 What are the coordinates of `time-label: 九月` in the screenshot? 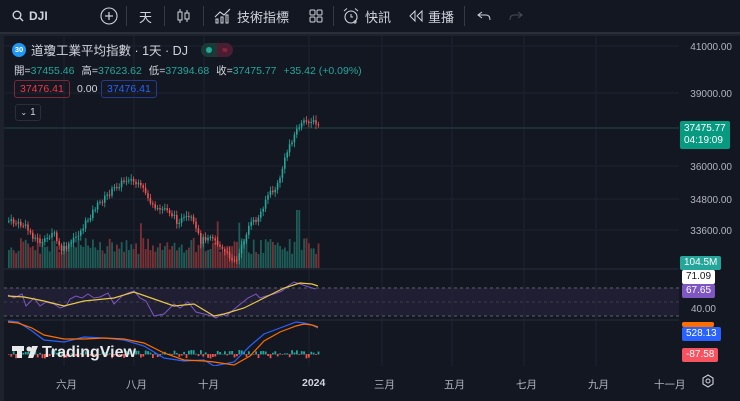 It's located at (598, 385).